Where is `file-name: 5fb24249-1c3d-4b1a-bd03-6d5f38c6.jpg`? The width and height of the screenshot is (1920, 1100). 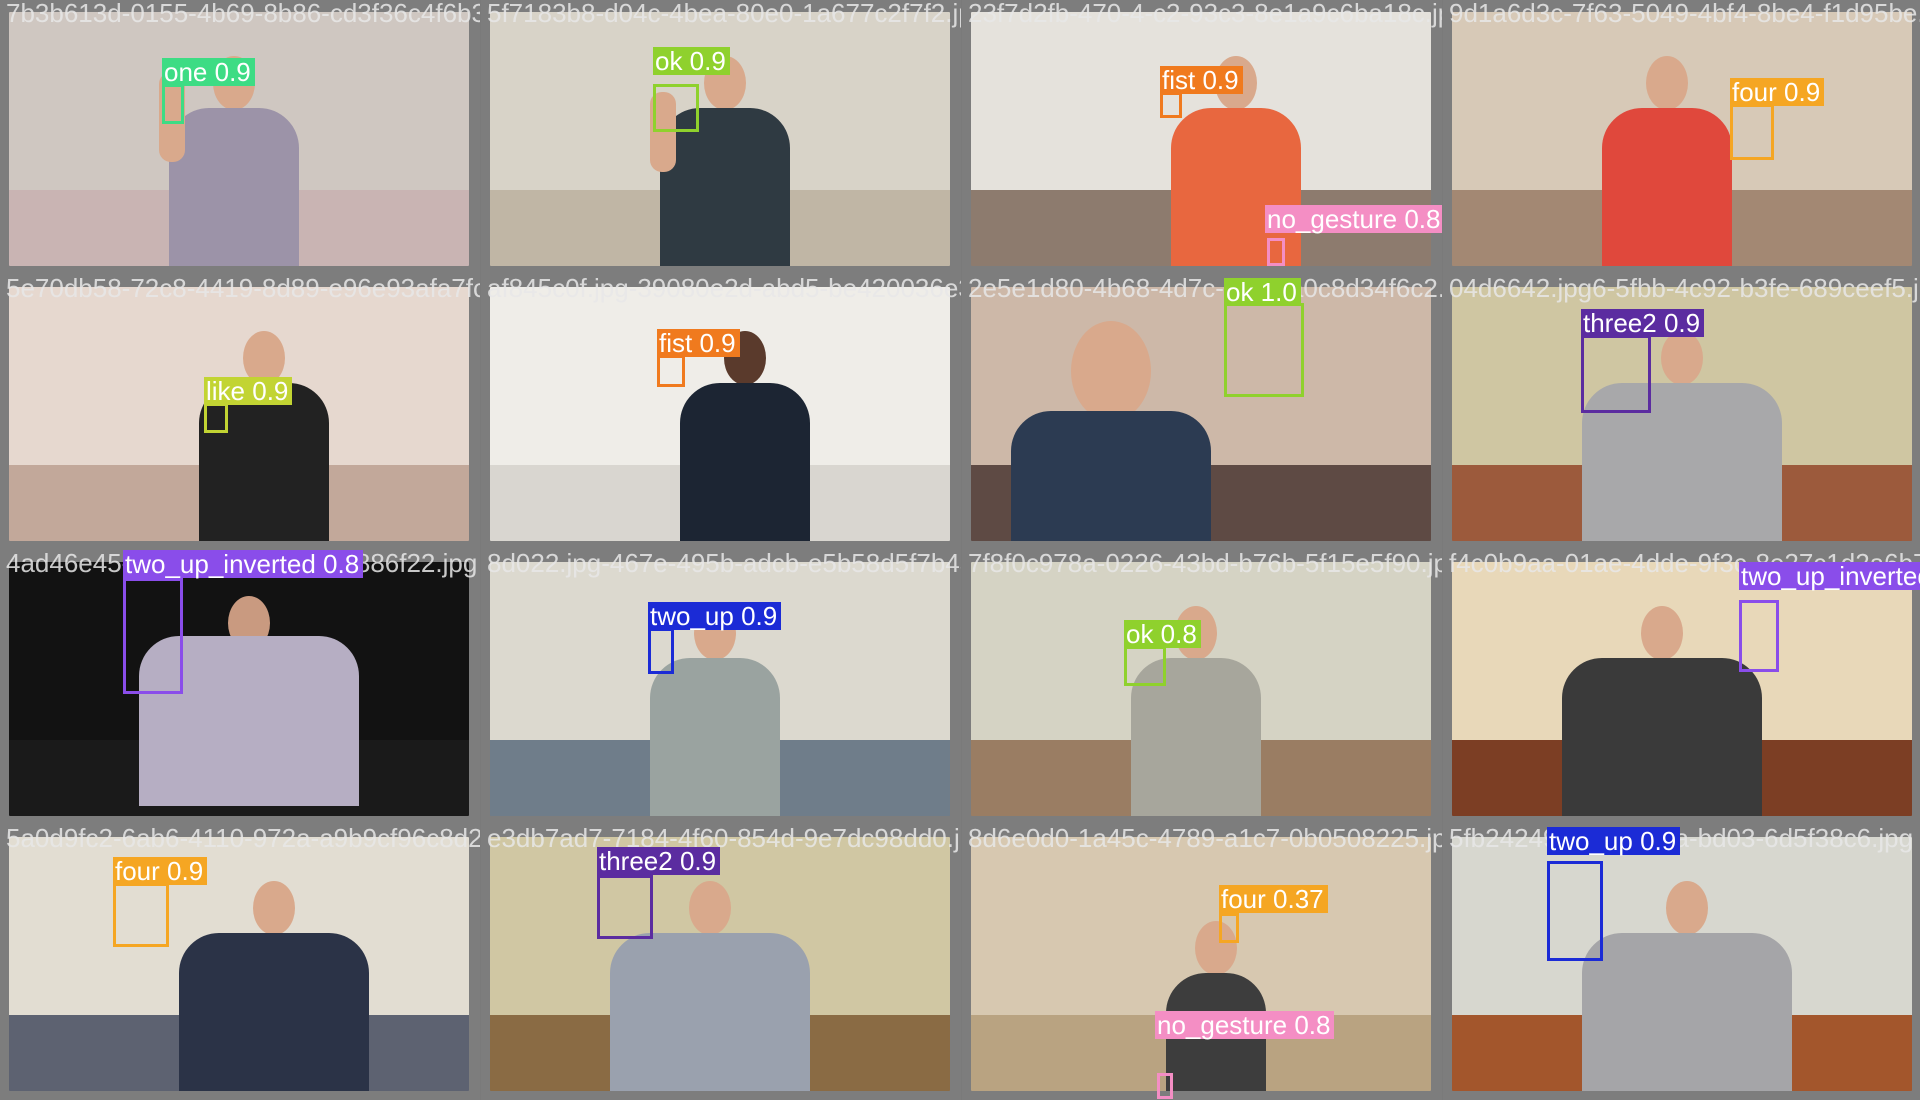
file-name: 5fb24249-1c3d-4b1a-bd03-6d5f38c6.jpg is located at coordinates (1681, 839).